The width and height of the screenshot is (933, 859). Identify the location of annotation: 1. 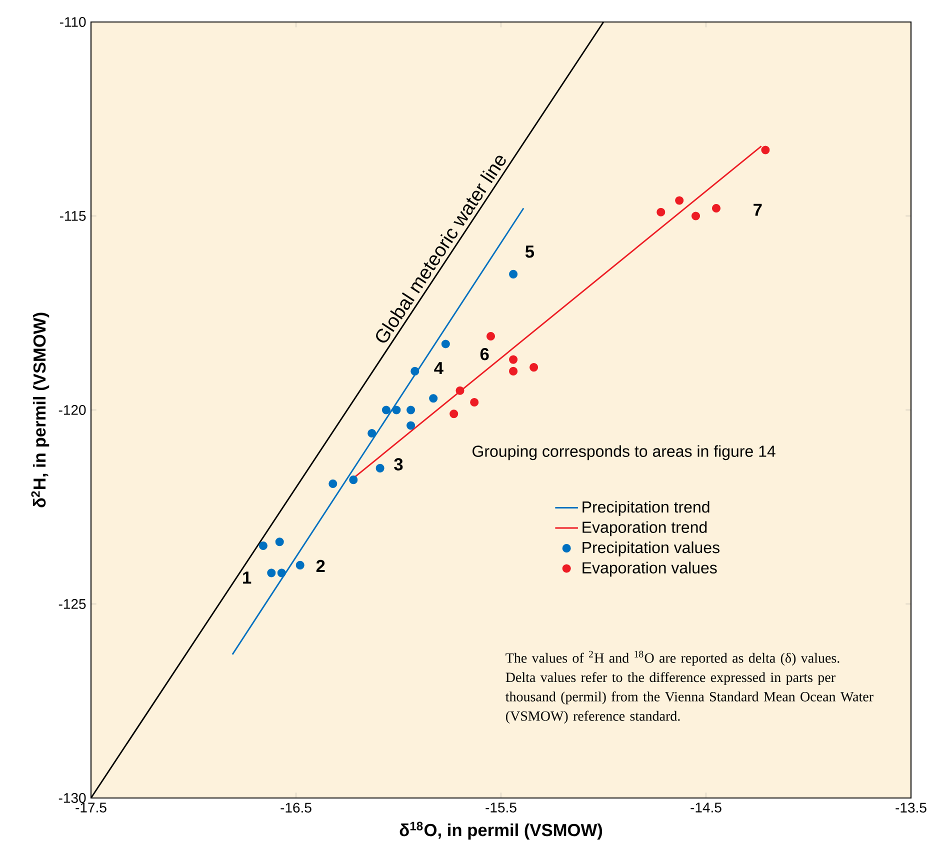
(247, 578).